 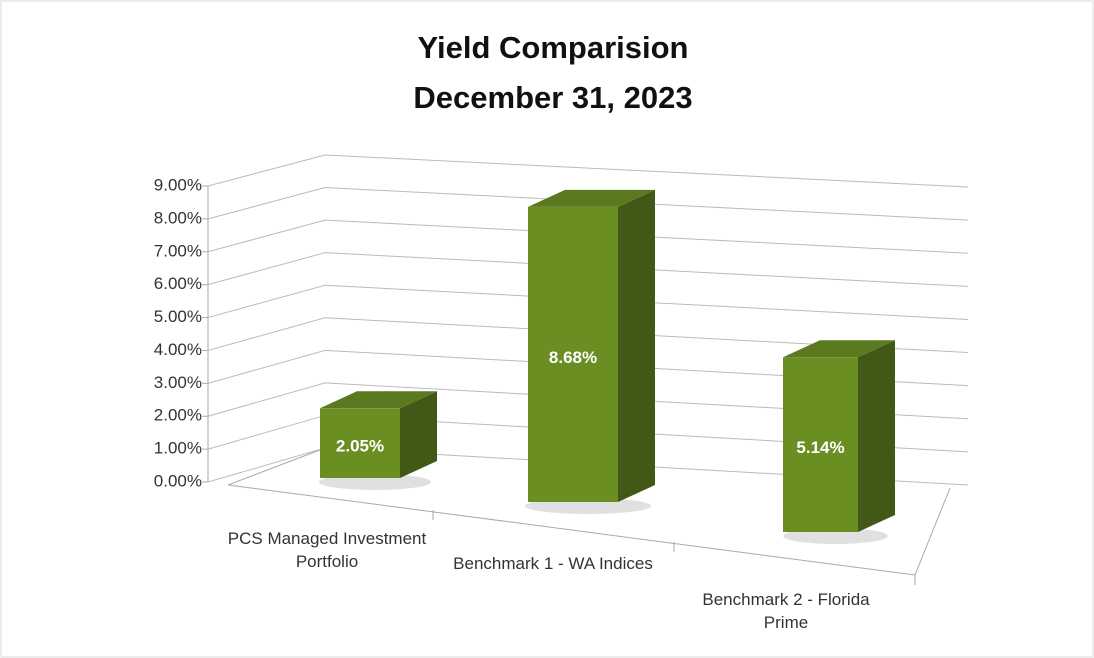 I want to click on y-tick-label: 0.00%, so click(x=178, y=480).